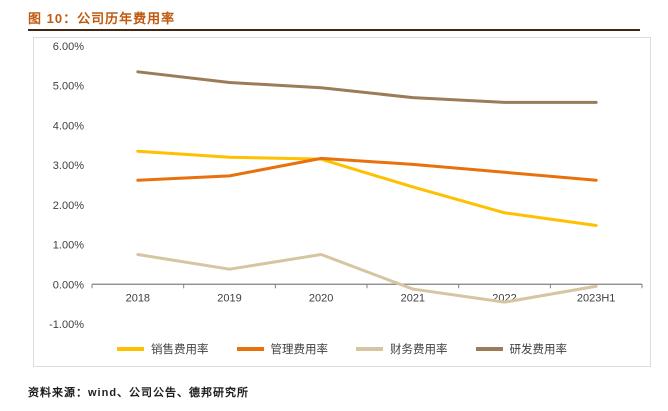  Describe the element at coordinates (334, 30) in the screenshot. I see `title-underline` at that location.